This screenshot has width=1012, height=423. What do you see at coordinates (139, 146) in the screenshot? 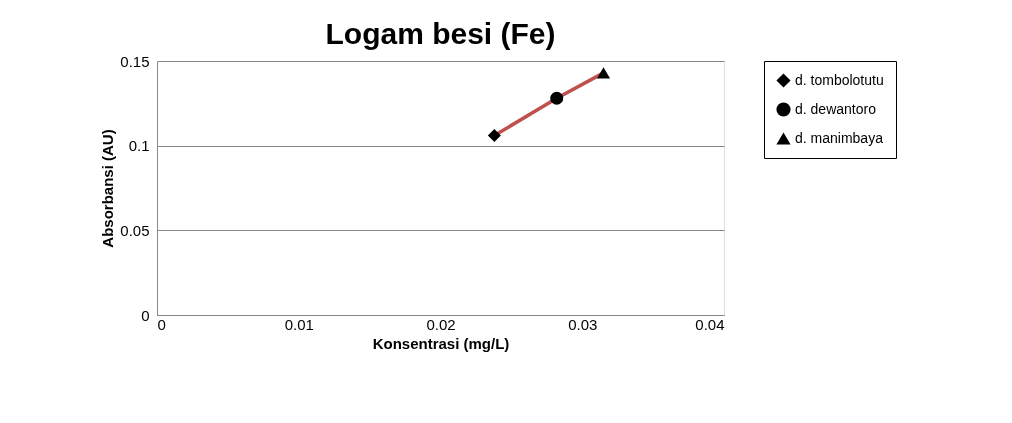
I see `y-tick-label: 0.1` at bounding box center [139, 146].